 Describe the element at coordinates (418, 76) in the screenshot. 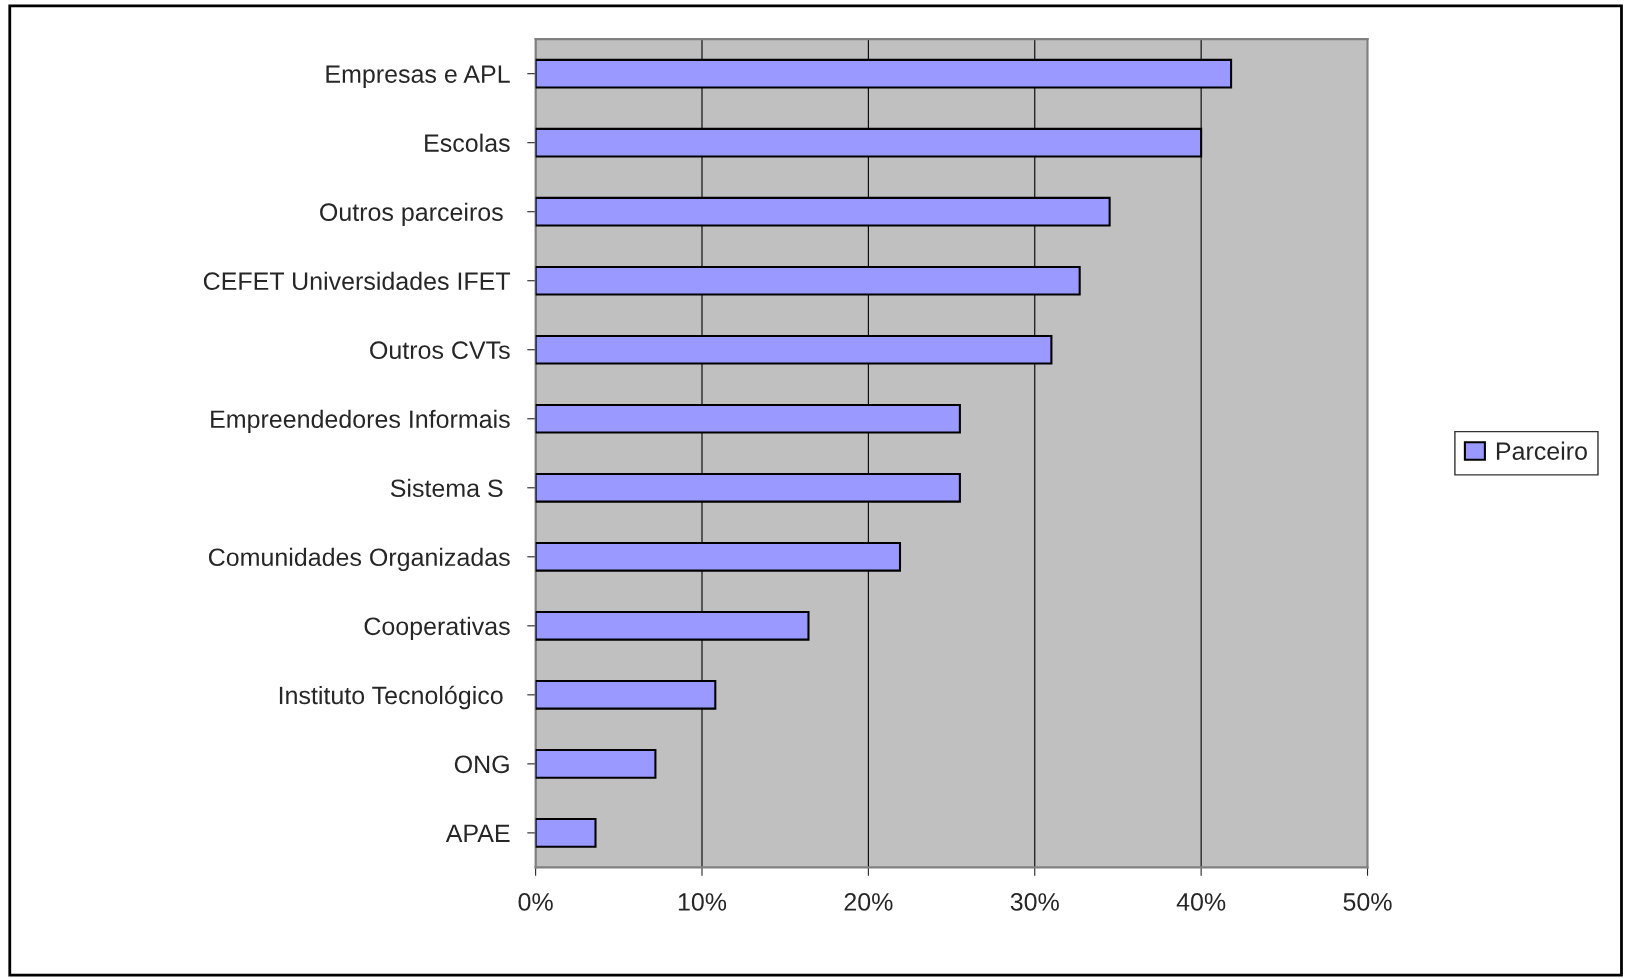

I see `y-tick-label: Empresas e APL` at that location.